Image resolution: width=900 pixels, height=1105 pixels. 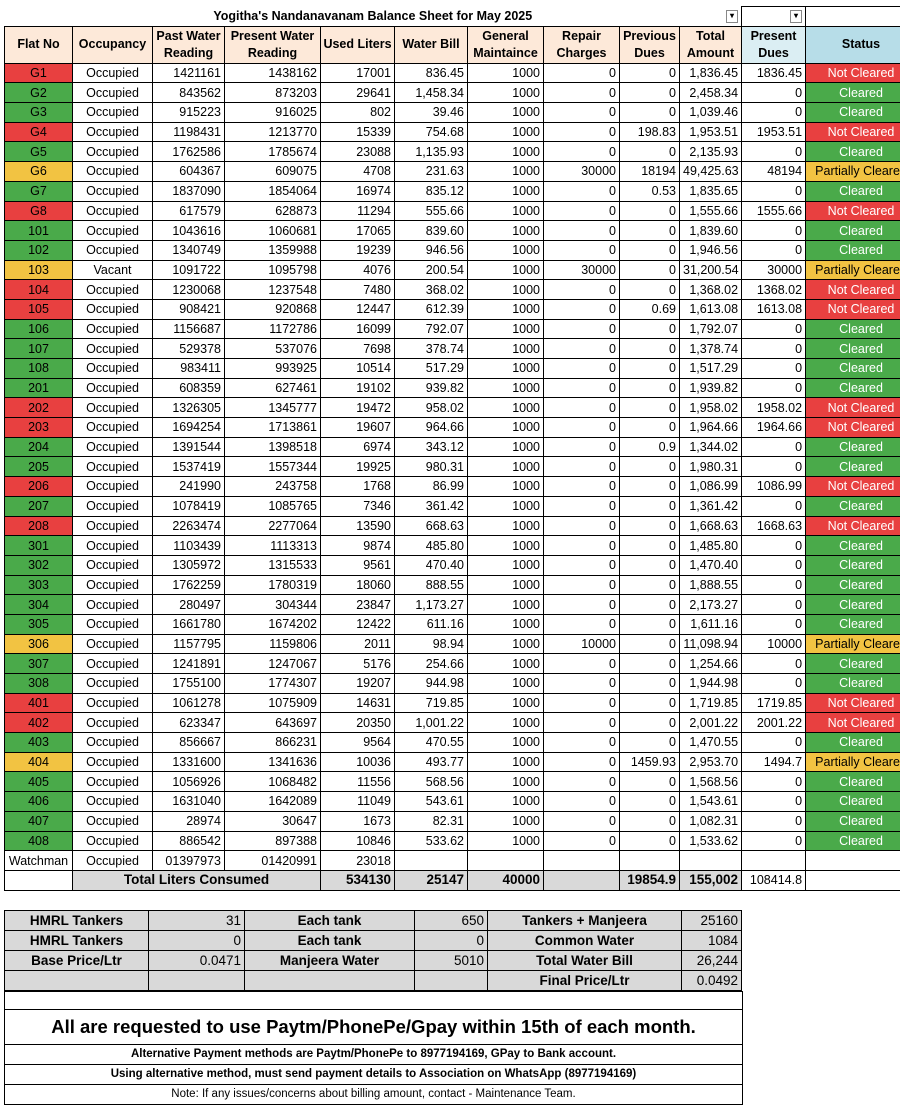 What do you see at coordinates (431, 585) in the screenshot?
I see `water-bill: 888.55` at bounding box center [431, 585].